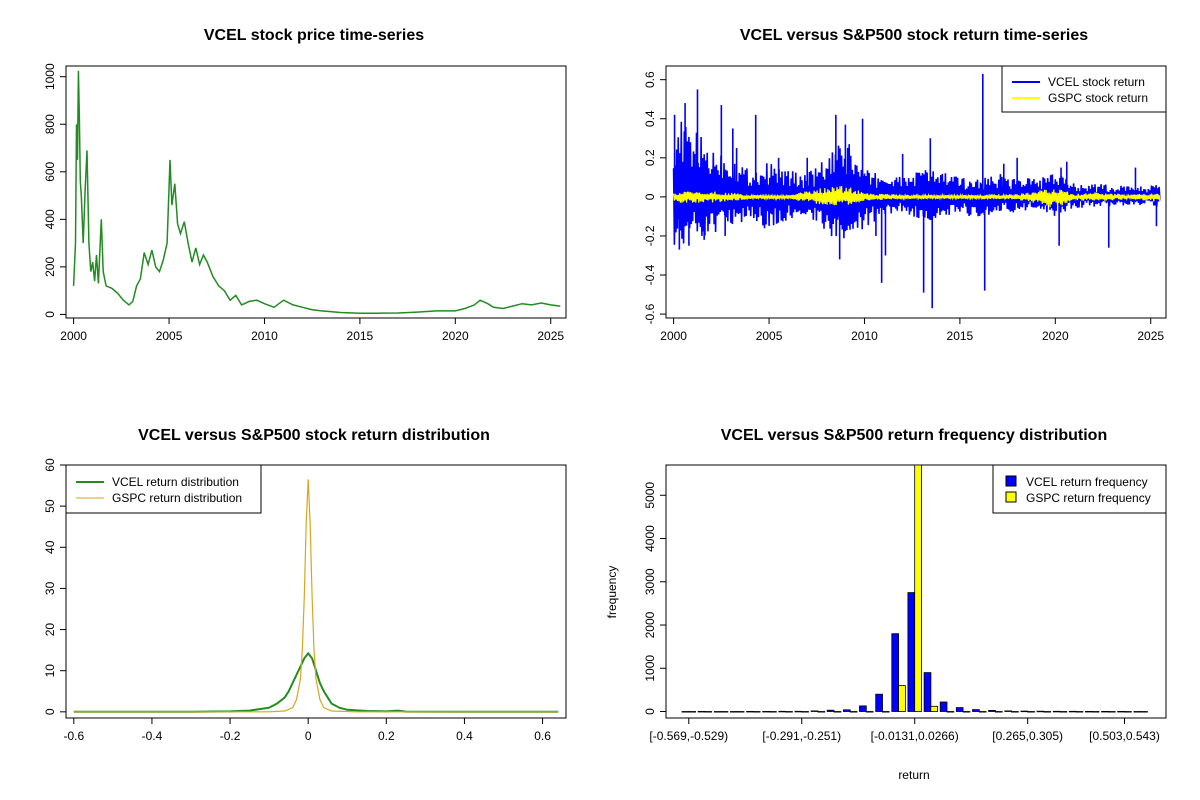  What do you see at coordinates (1124, 736) in the screenshot?
I see `histogram-x-tick-label: [0.503,0.543)` at bounding box center [1124, 736].